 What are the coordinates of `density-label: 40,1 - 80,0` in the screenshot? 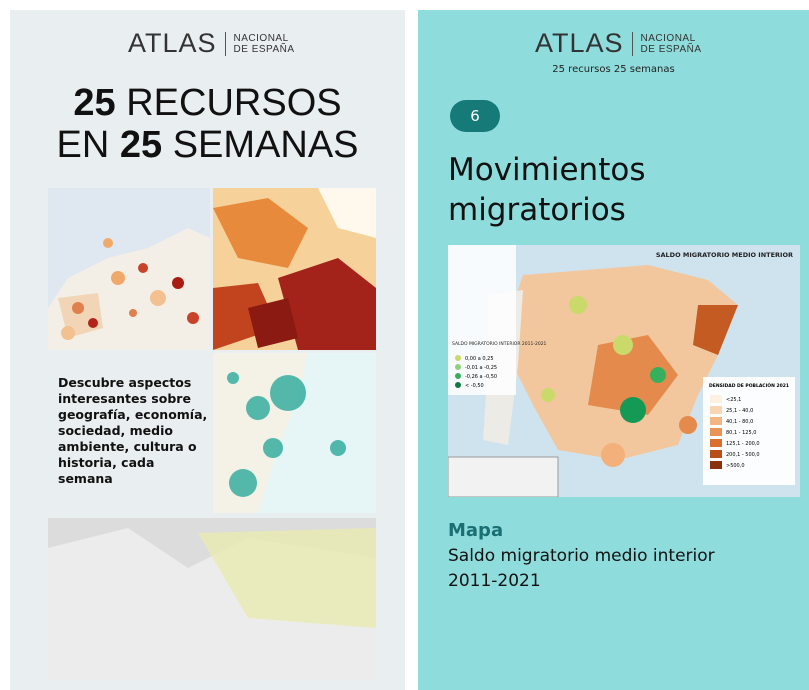 It's located at (739, 422).